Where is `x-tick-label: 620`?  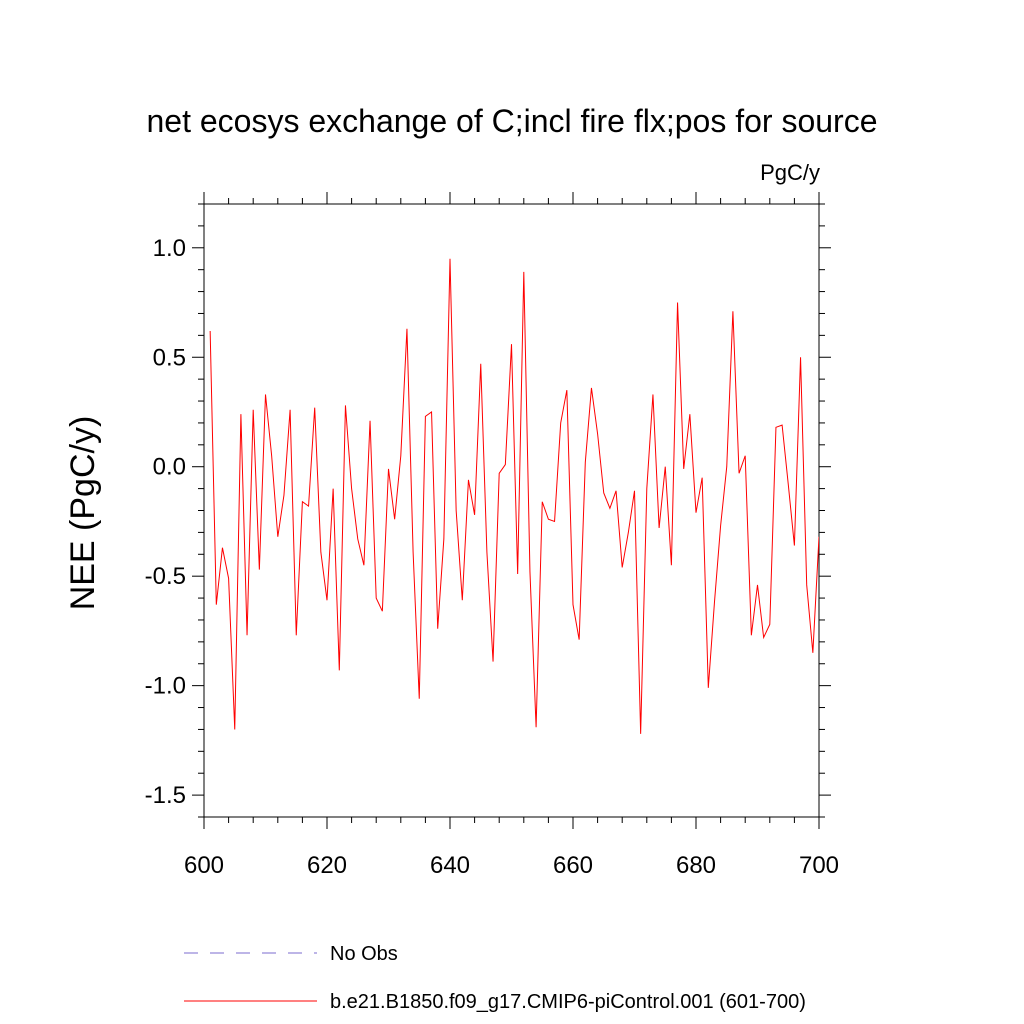
x-tick-label: 620 is located at coordinates (327, 865).